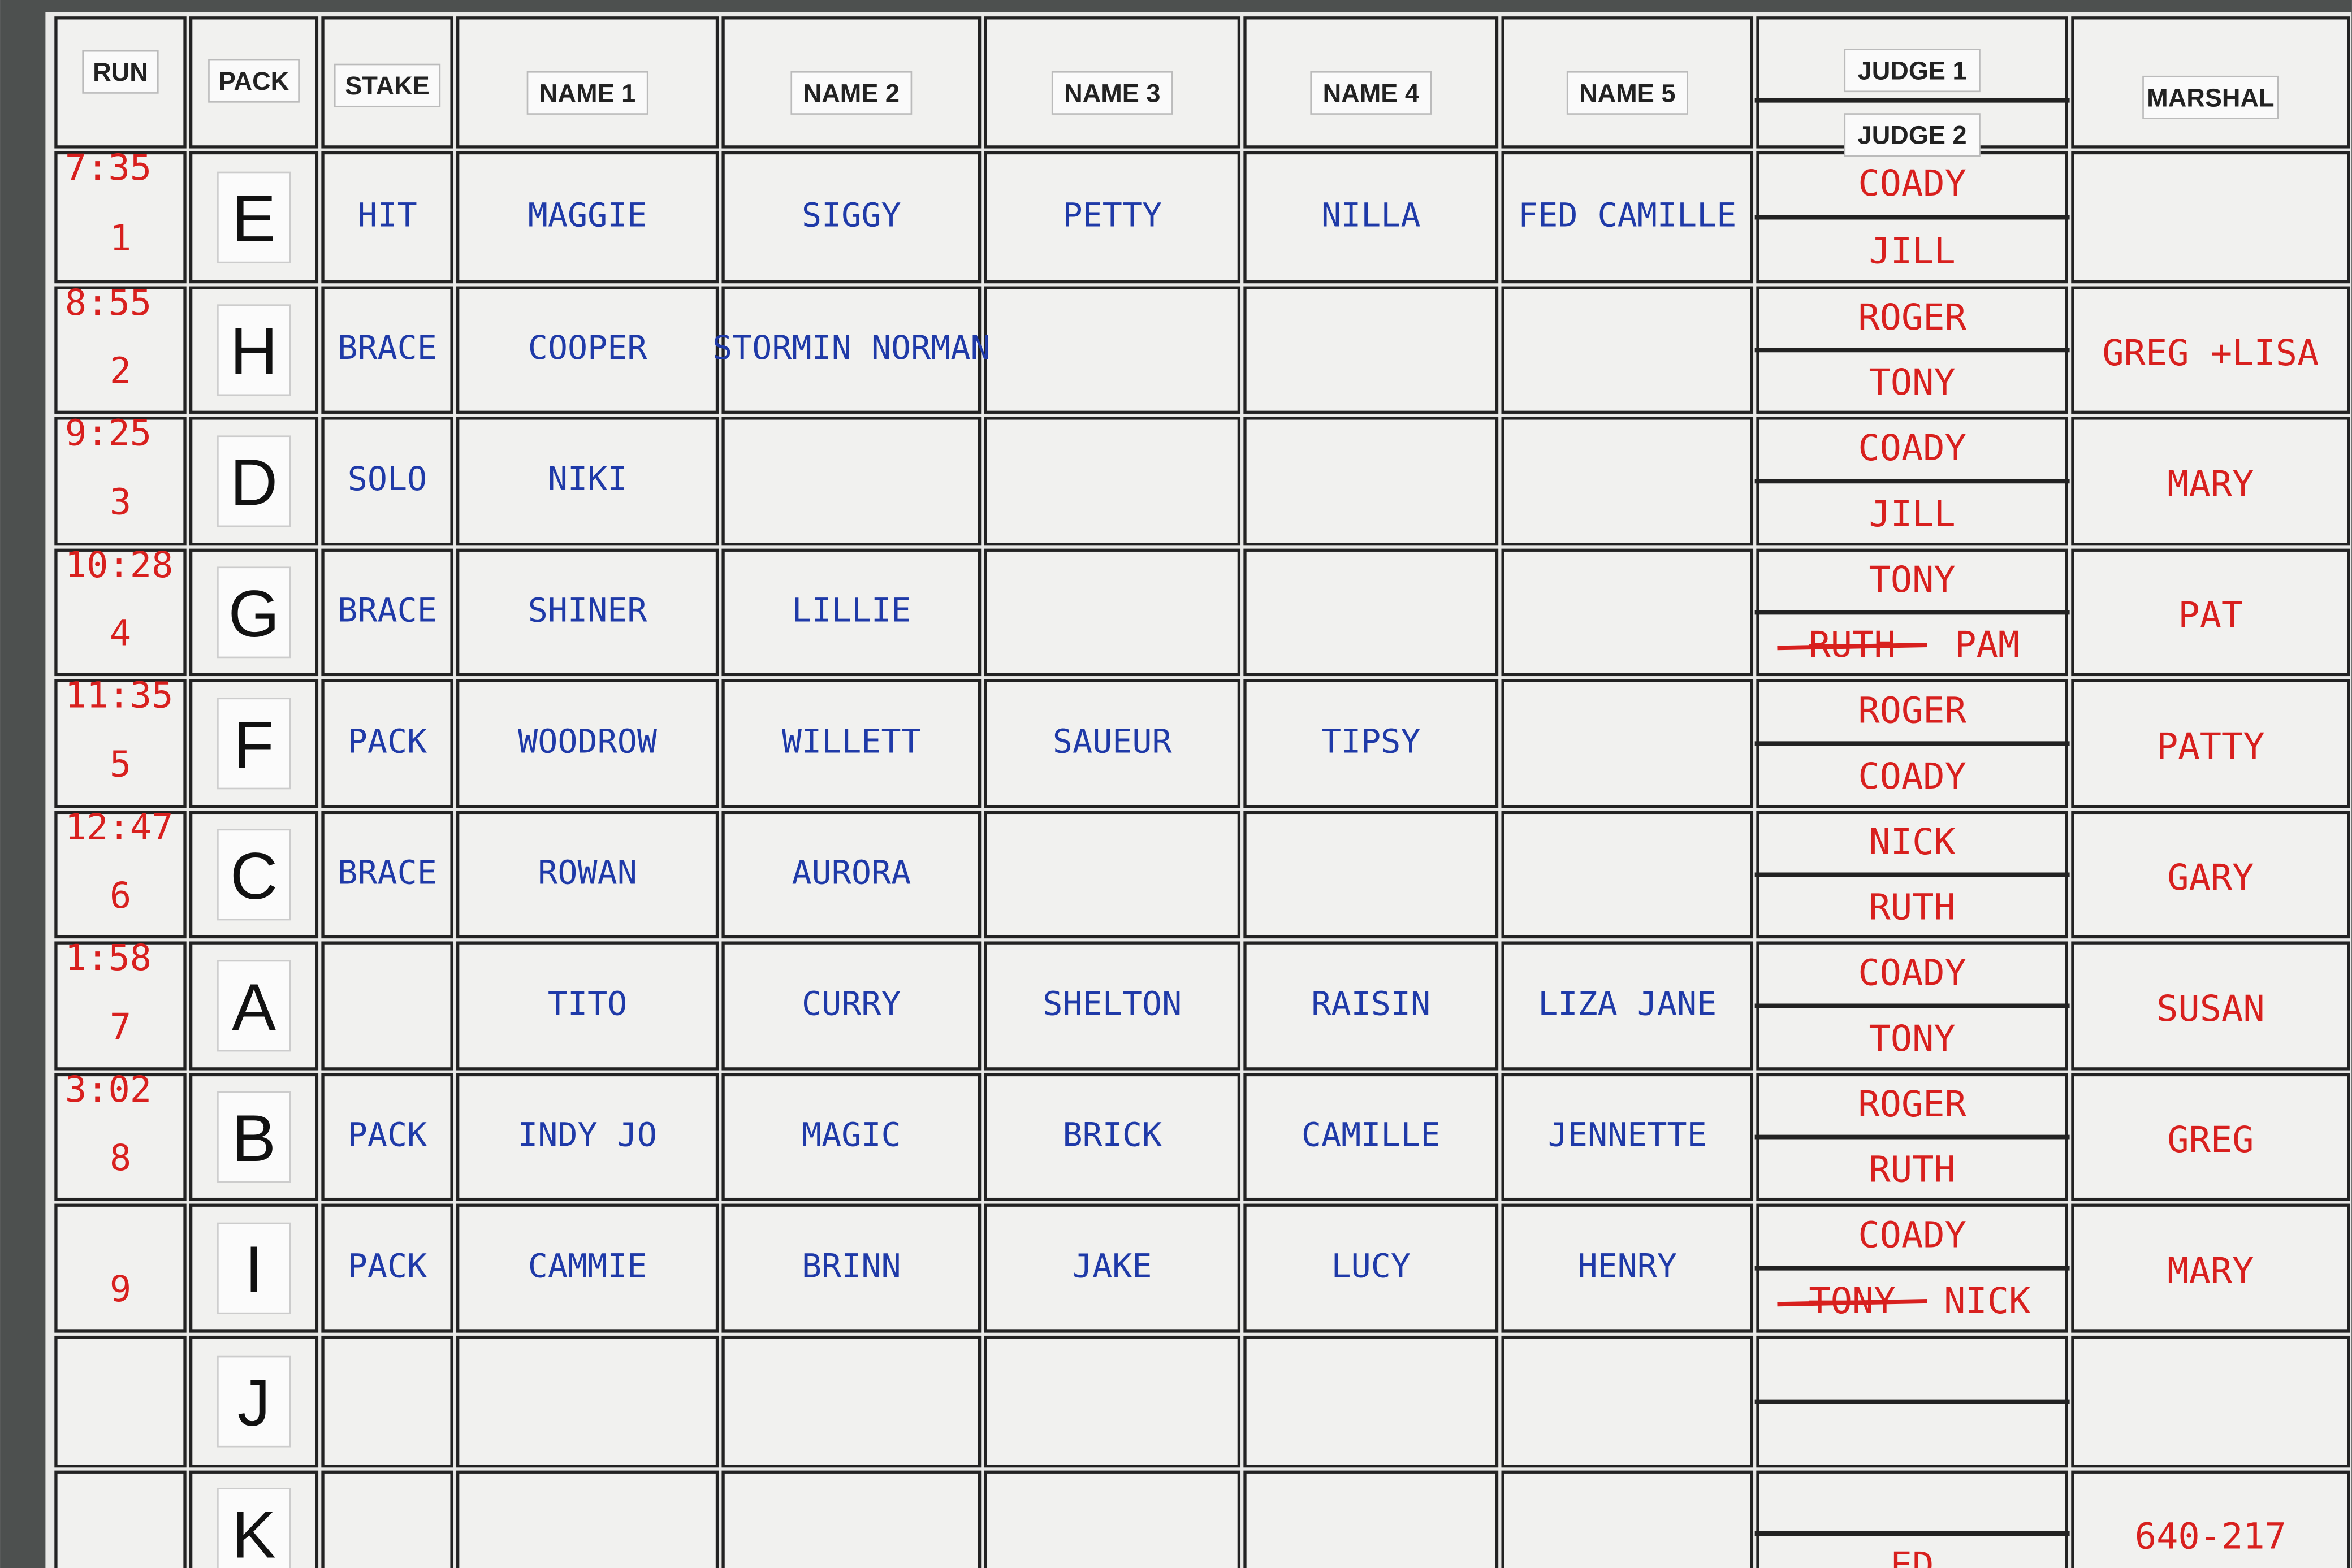  What do you see at coordinates (254, 1532) in the screenshot?
I see `pack-letter: K` at bounding box center [254, 1532].